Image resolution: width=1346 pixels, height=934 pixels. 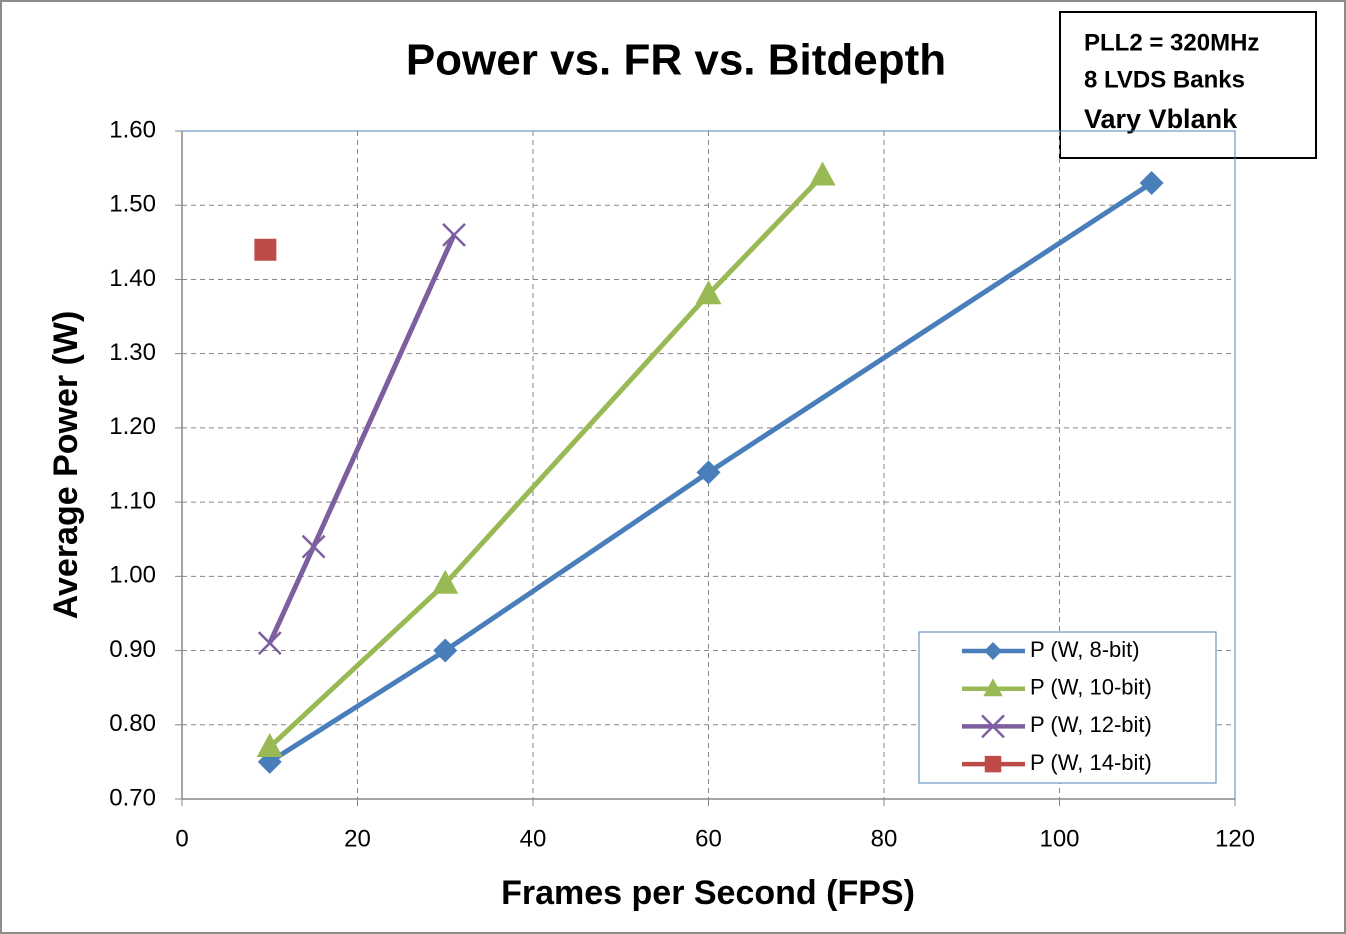 What do you see at coordinates (1085, 649) in the screenshot?
I see `legend-label: P (W, 8-bit)` at bounding box center [1085, 649].